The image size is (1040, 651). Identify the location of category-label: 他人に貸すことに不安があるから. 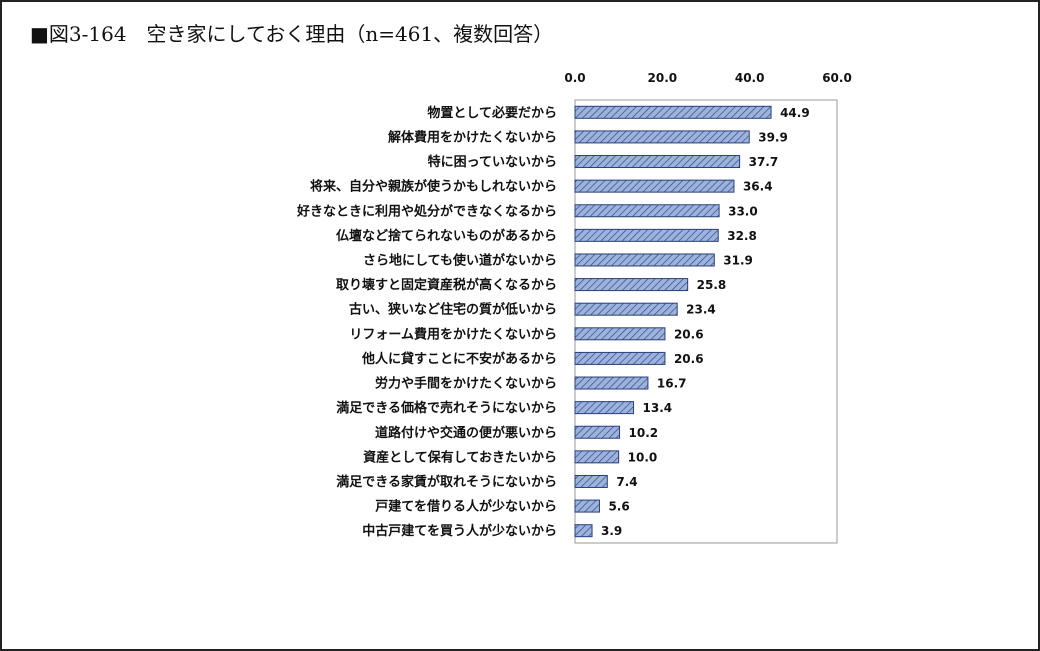
(459, 359).